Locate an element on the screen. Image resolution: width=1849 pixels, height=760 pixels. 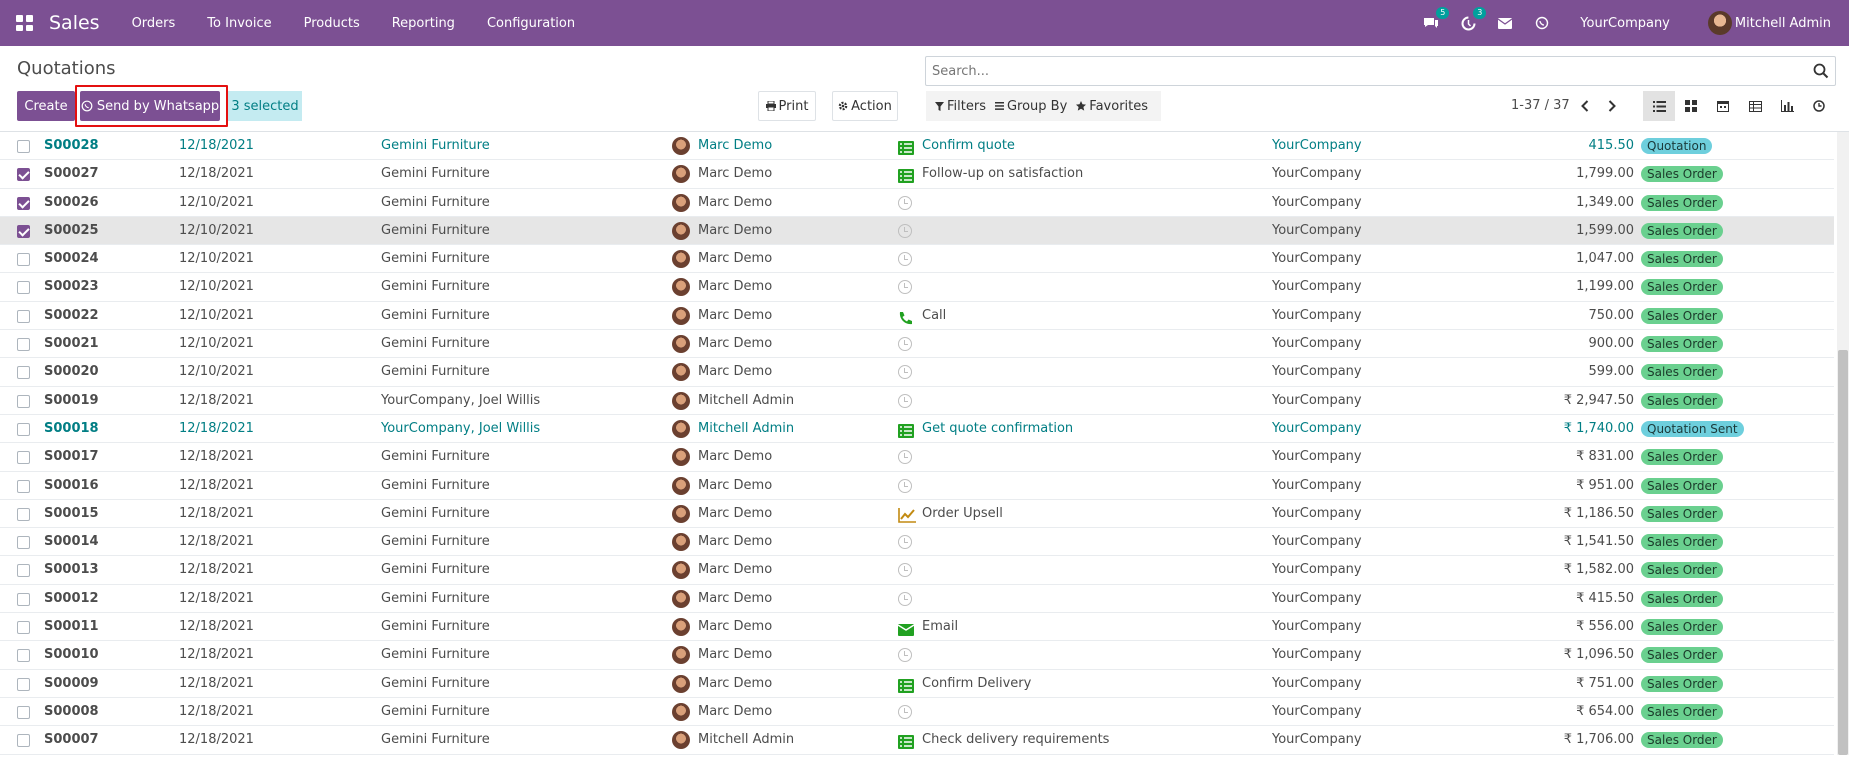
activities-icon: 3 is located at coordinates (1473, 19).